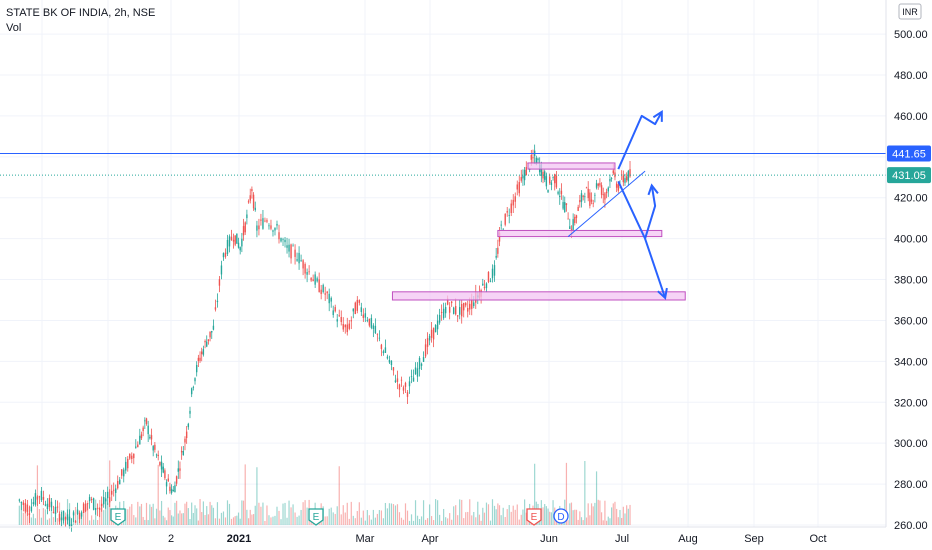 The image size is (932, 550). Describe the element at coordinates (443, 535) in the screenshot. I see `time-axis: Oct Nov 2 2021 Mar Apr Jun Jul Aug Sep Oct` at that location.